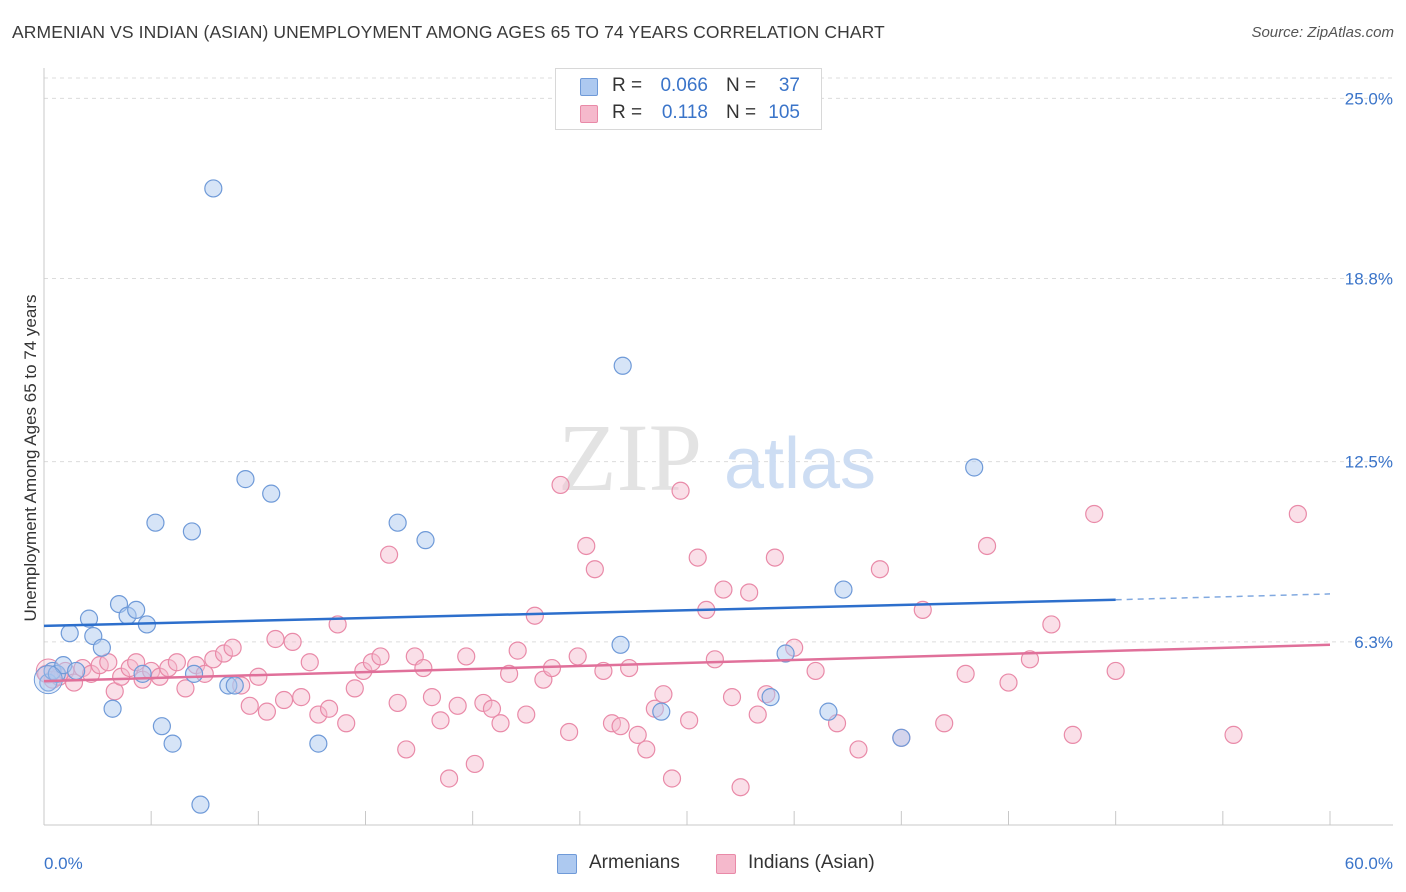 This screenshot has width=1406, height=892. What do you see at coordinates (811, 862) in the screenshot?
I see `indian-legend-label: Indians (Asian)` at bounding box center [811, 862].